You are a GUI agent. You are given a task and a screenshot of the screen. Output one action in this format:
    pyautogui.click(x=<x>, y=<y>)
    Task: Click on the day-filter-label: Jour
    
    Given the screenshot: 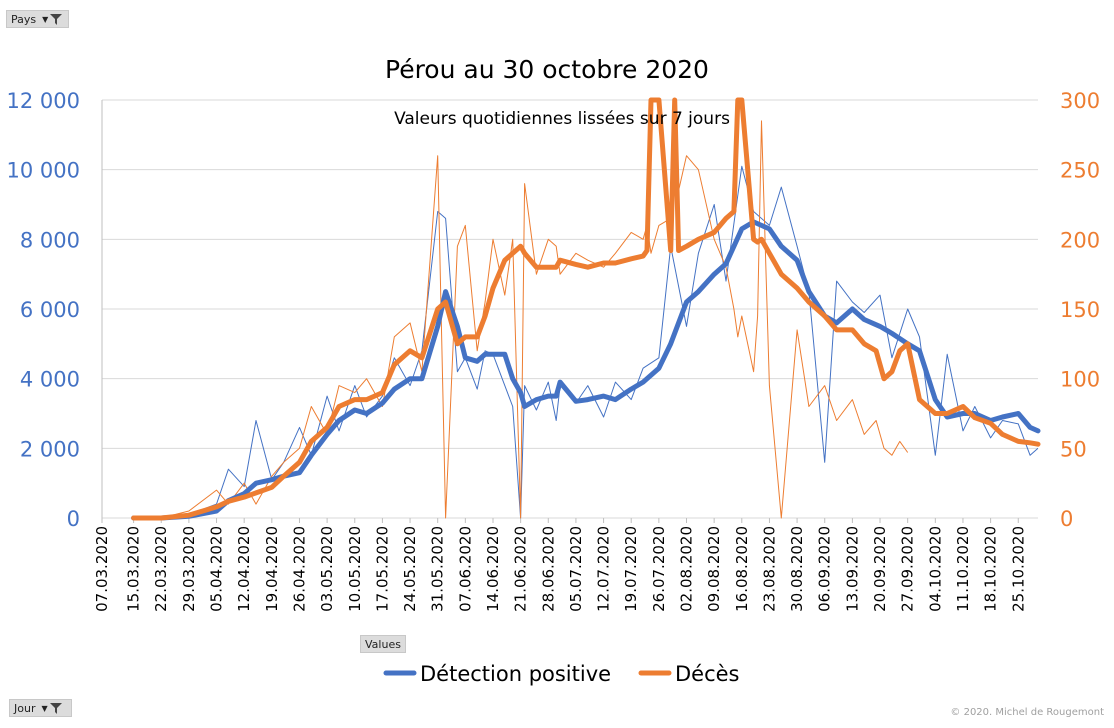 What is the action you would take?
    pyautogui.click(x=25, y=708)
    